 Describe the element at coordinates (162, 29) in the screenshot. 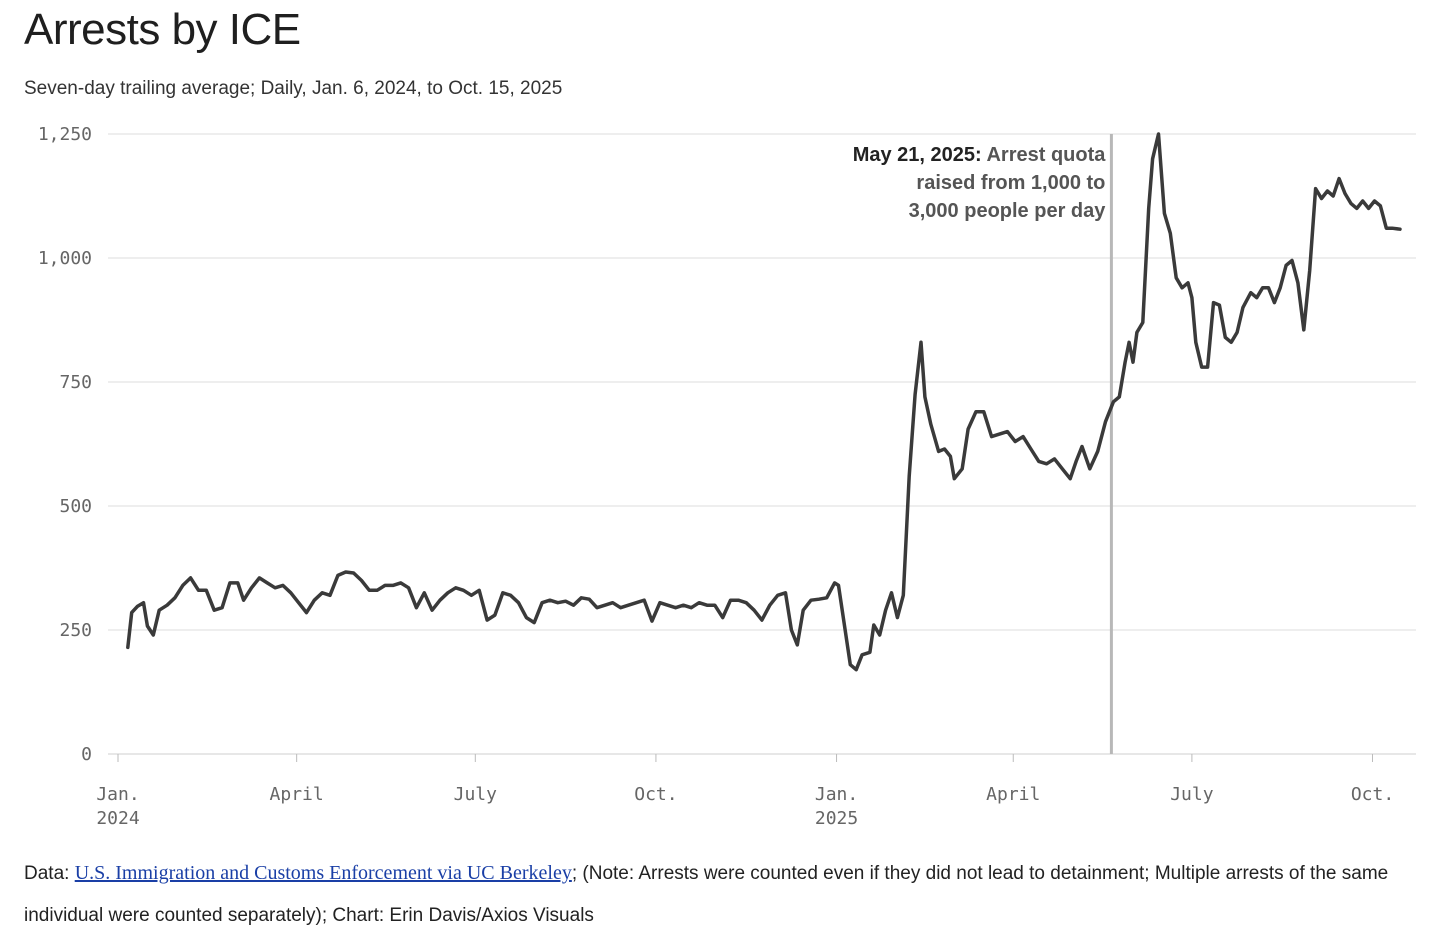

I see `chart-title: Arrests by ICE` at that location.